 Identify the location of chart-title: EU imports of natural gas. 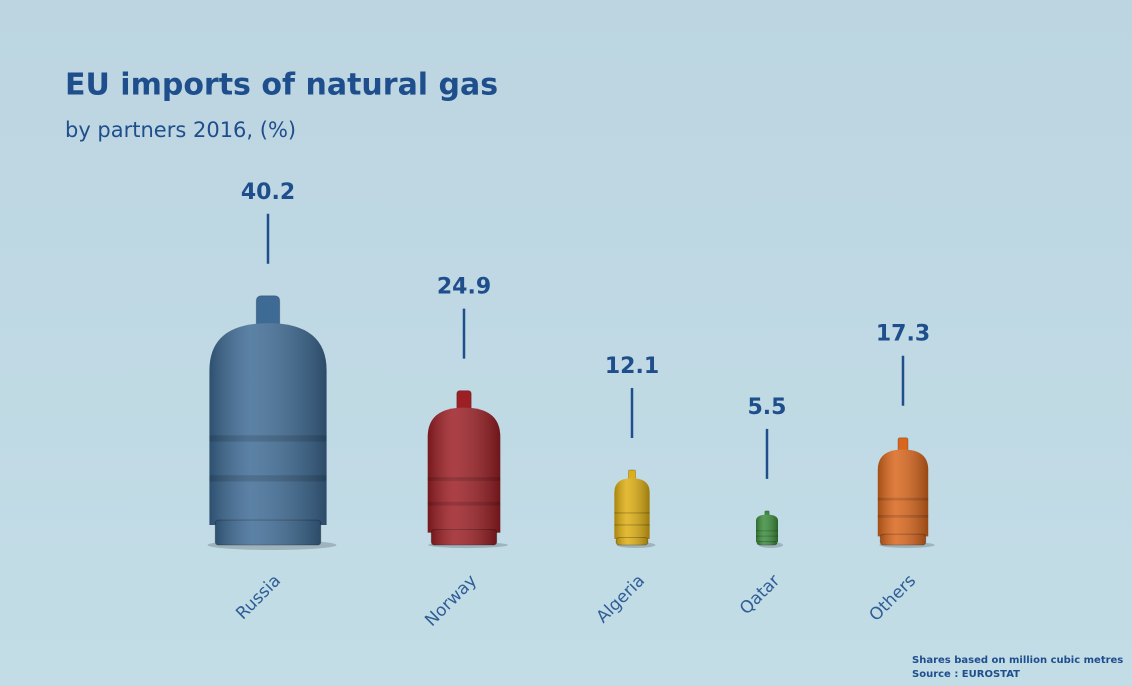
(281, 85).